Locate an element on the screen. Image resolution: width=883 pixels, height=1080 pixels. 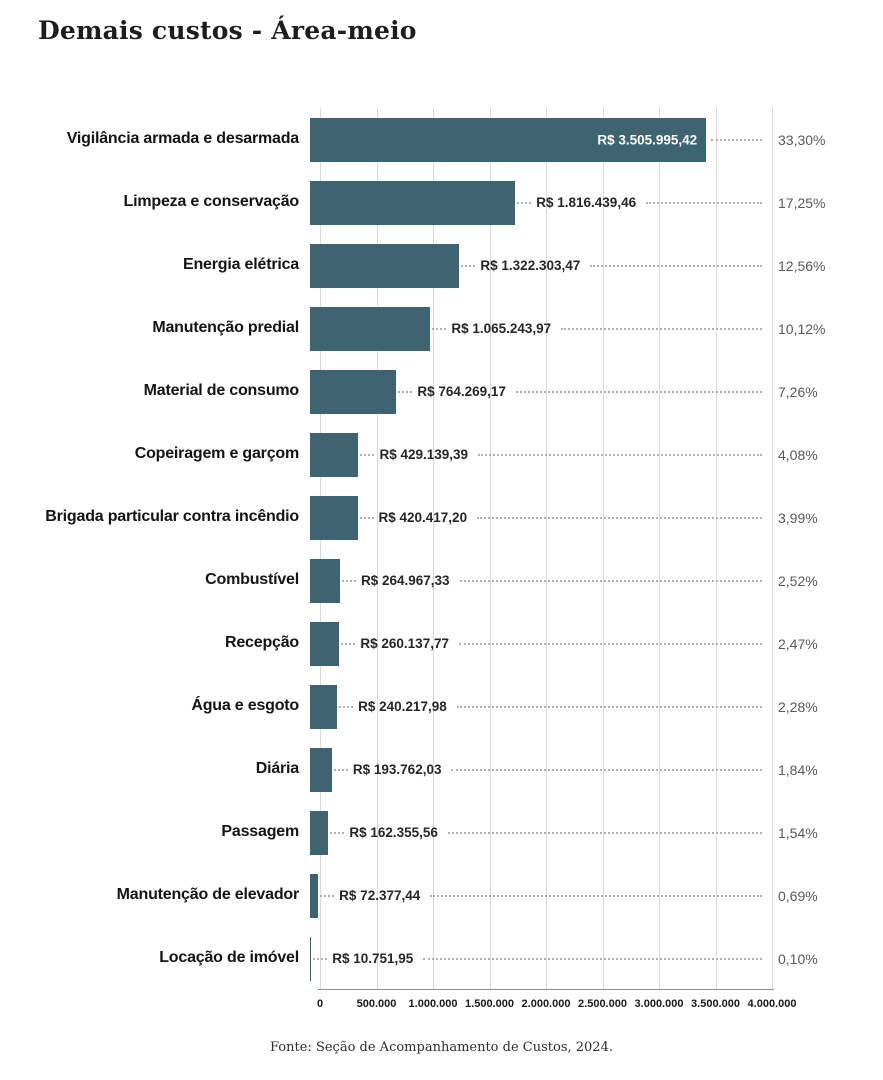
x-axis-tick-label: 500.000 is located at coordinates (376, 1004).